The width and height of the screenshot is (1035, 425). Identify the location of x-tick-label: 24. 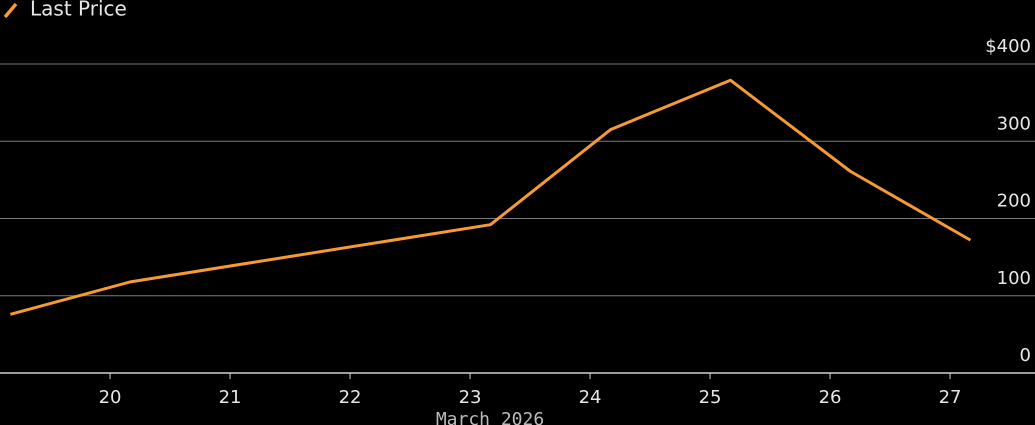
(590, 397).